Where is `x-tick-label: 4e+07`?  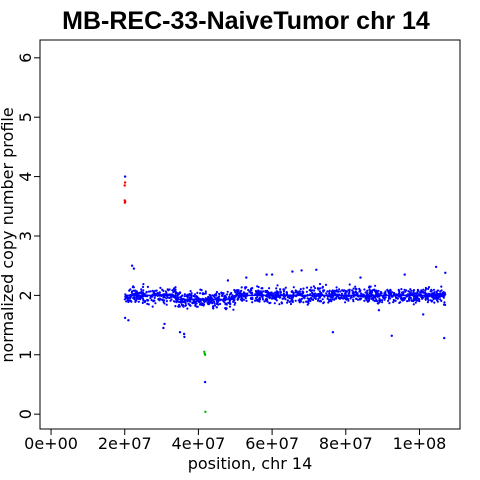 x-tick-label: 4e+07 is located at coordinates (199, 443).